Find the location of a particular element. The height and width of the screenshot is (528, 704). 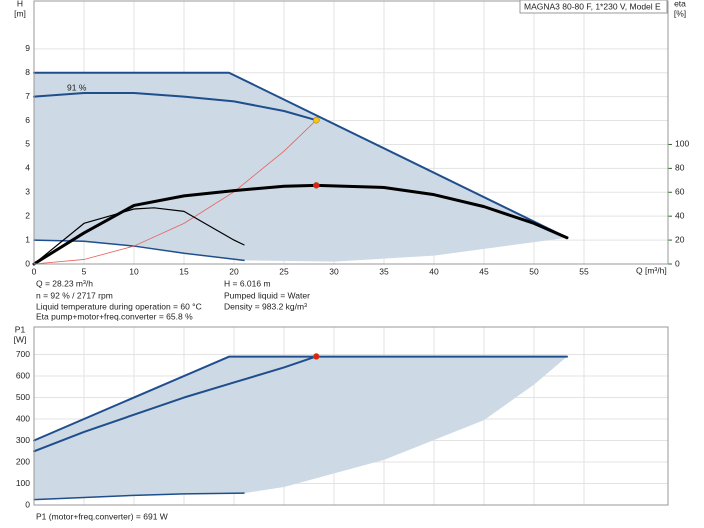

note: Q = 28.23 m³/h is located at coordinates (64, 283).